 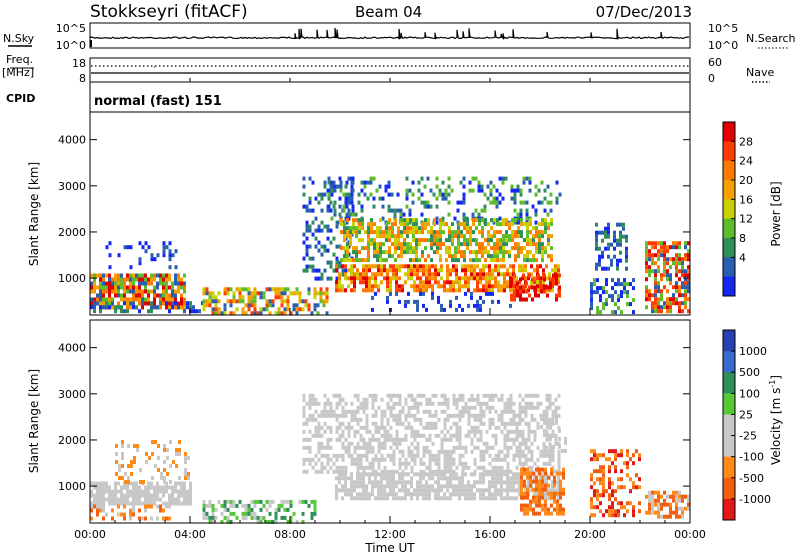 I want to click on date-title: 07/Dec/2013, so click(x=644, y=12).